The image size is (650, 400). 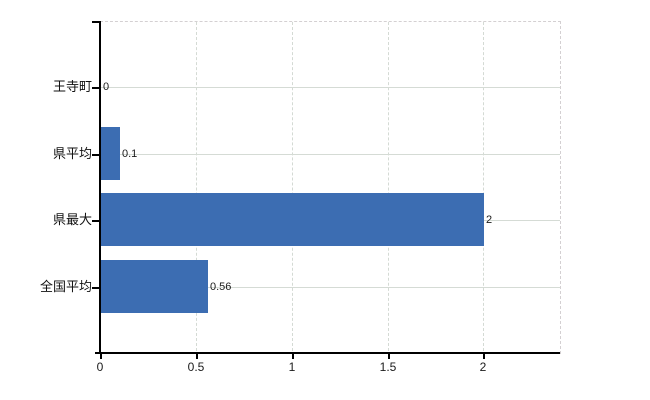 I want to click on x-tick-label: 2, so click(x=483, y=367).